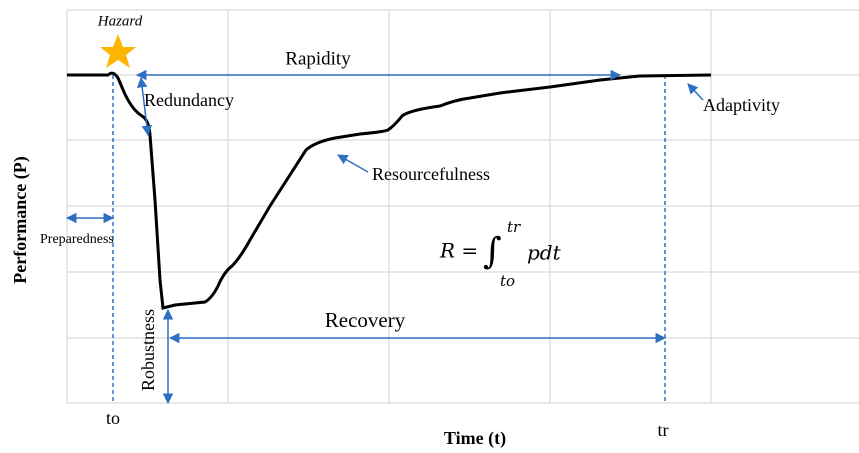 The width and height of the screenshot is (859, 453). Describe the element at coordinates (353, 163) in the screenshot. I see `resourcefulness-arrow` at that location.